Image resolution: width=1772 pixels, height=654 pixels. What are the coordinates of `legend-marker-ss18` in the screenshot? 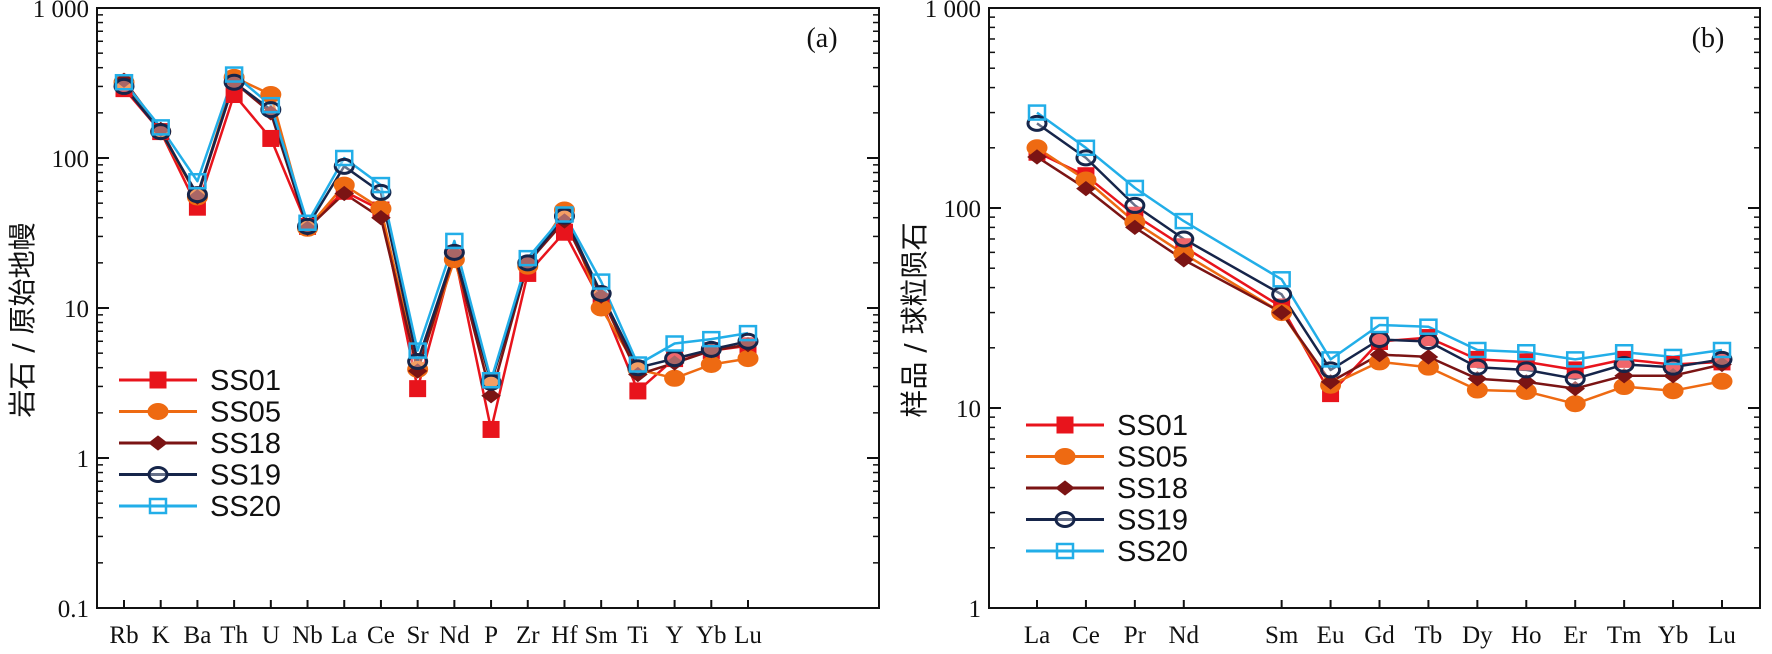 It's located at (1065, 488).